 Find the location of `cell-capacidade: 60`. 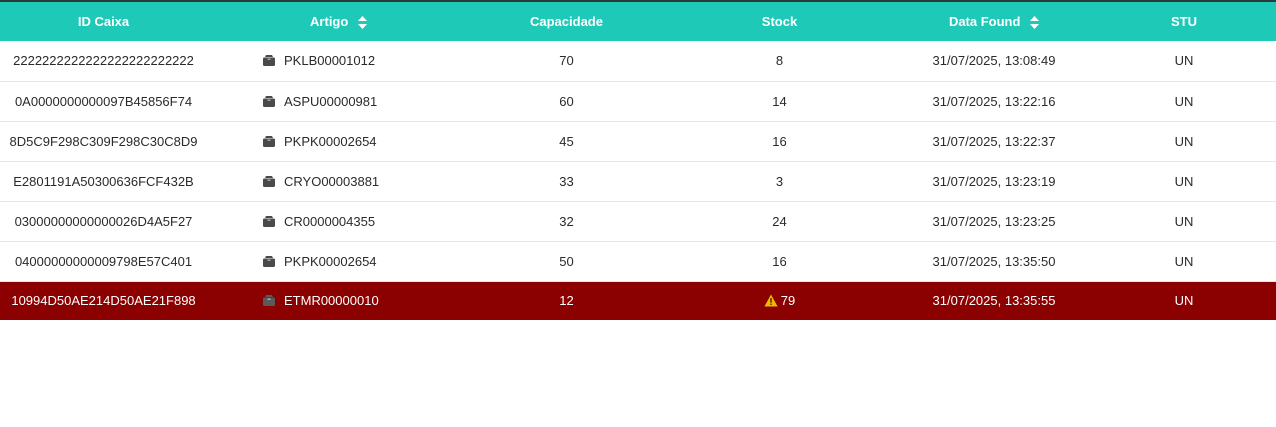

cell-capacidade: 60 is located at coordinates (566, 101).